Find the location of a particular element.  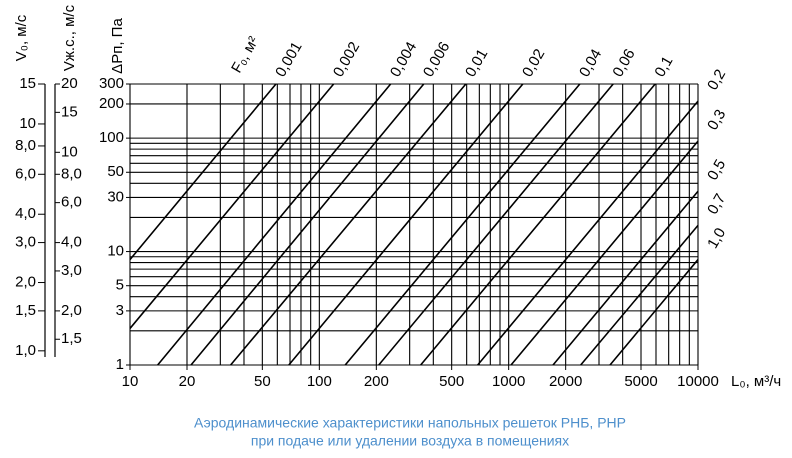

x-tick-label: 1000 is located at coordinates (508, 381).